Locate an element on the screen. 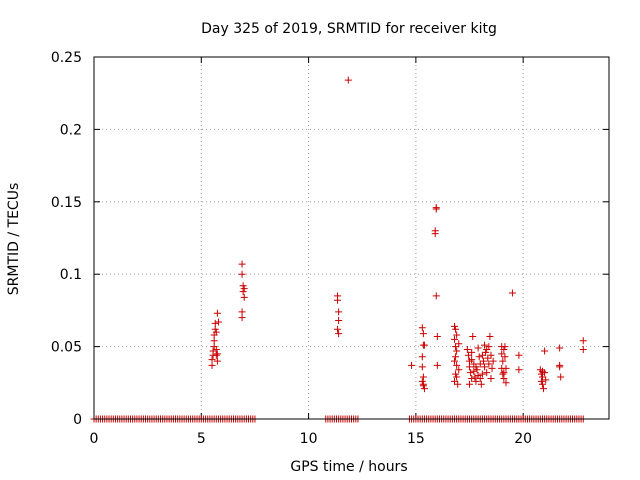 This screenshot has width=640, height=480. x-tick-label: 5 is located at coordinates (201, 439).